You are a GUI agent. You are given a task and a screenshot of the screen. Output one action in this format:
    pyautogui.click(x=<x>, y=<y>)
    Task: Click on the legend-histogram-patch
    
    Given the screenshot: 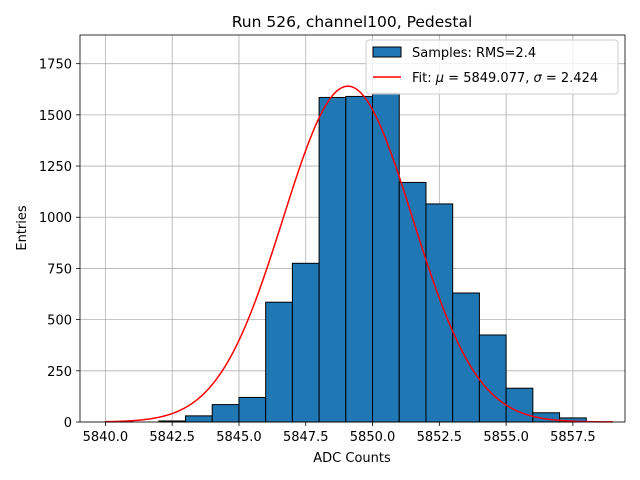 What is the action you would take?
    pyautogui.click(x=387, y=52)
    